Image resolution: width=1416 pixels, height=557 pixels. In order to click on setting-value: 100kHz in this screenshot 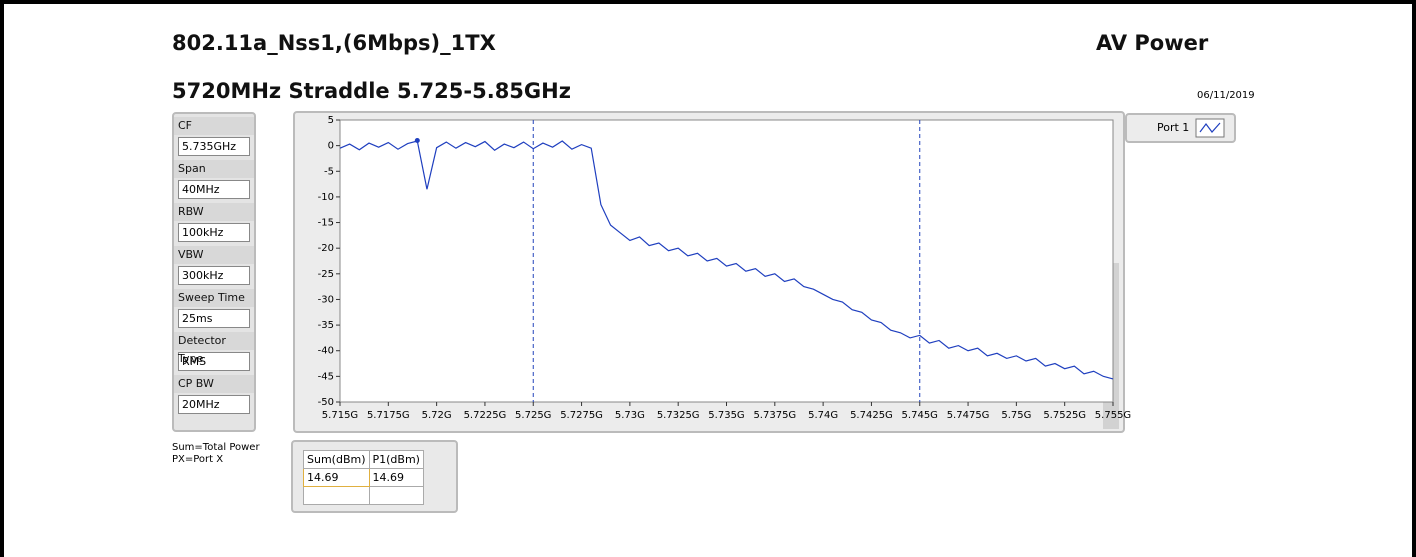, I will do `click(214, 232)`.